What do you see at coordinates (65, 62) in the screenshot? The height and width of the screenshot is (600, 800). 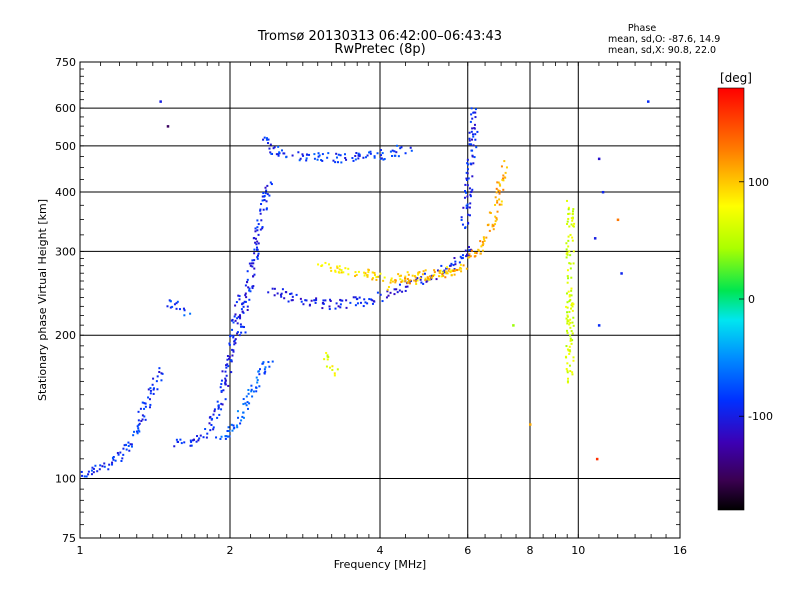 I see `y-tick-label: 750` at bounding box center [65, 62].